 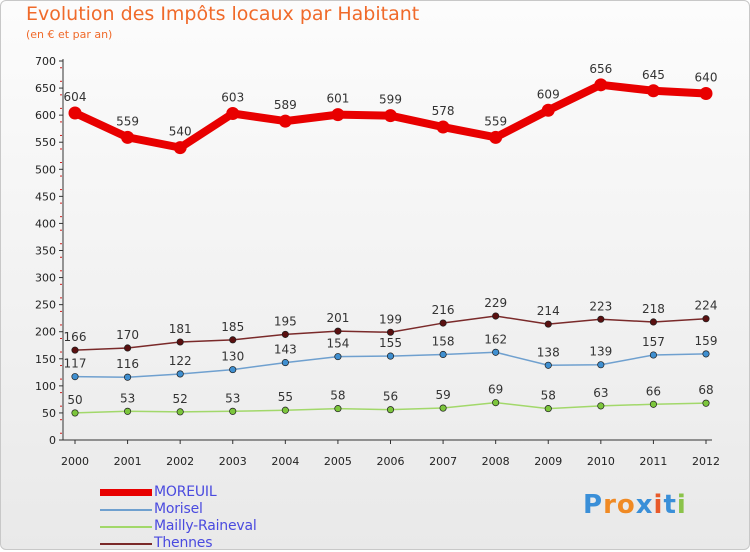 What do you see at coordinates (74, 400) in the screenshot?
I see `data-label-mailly-raineval: 50` at bounding box center [74, 400].